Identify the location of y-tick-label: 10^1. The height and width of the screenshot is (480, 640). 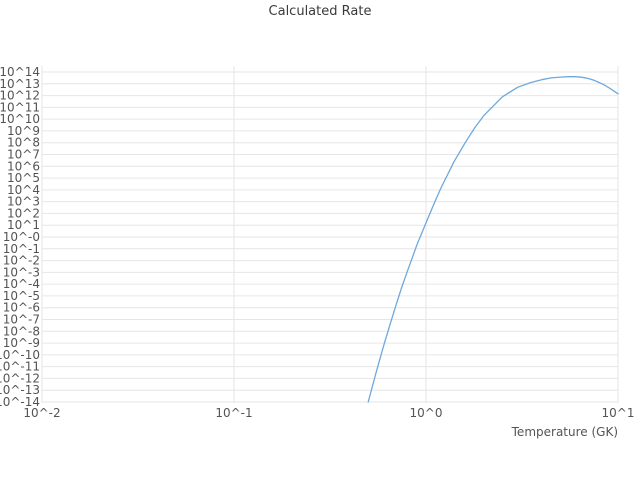
(23, 225).